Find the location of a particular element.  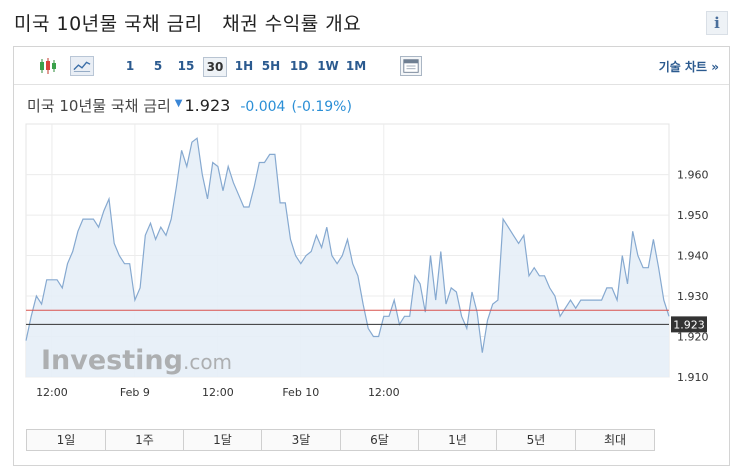

timeframe-15: 15 is located at coordinates (186, 66).